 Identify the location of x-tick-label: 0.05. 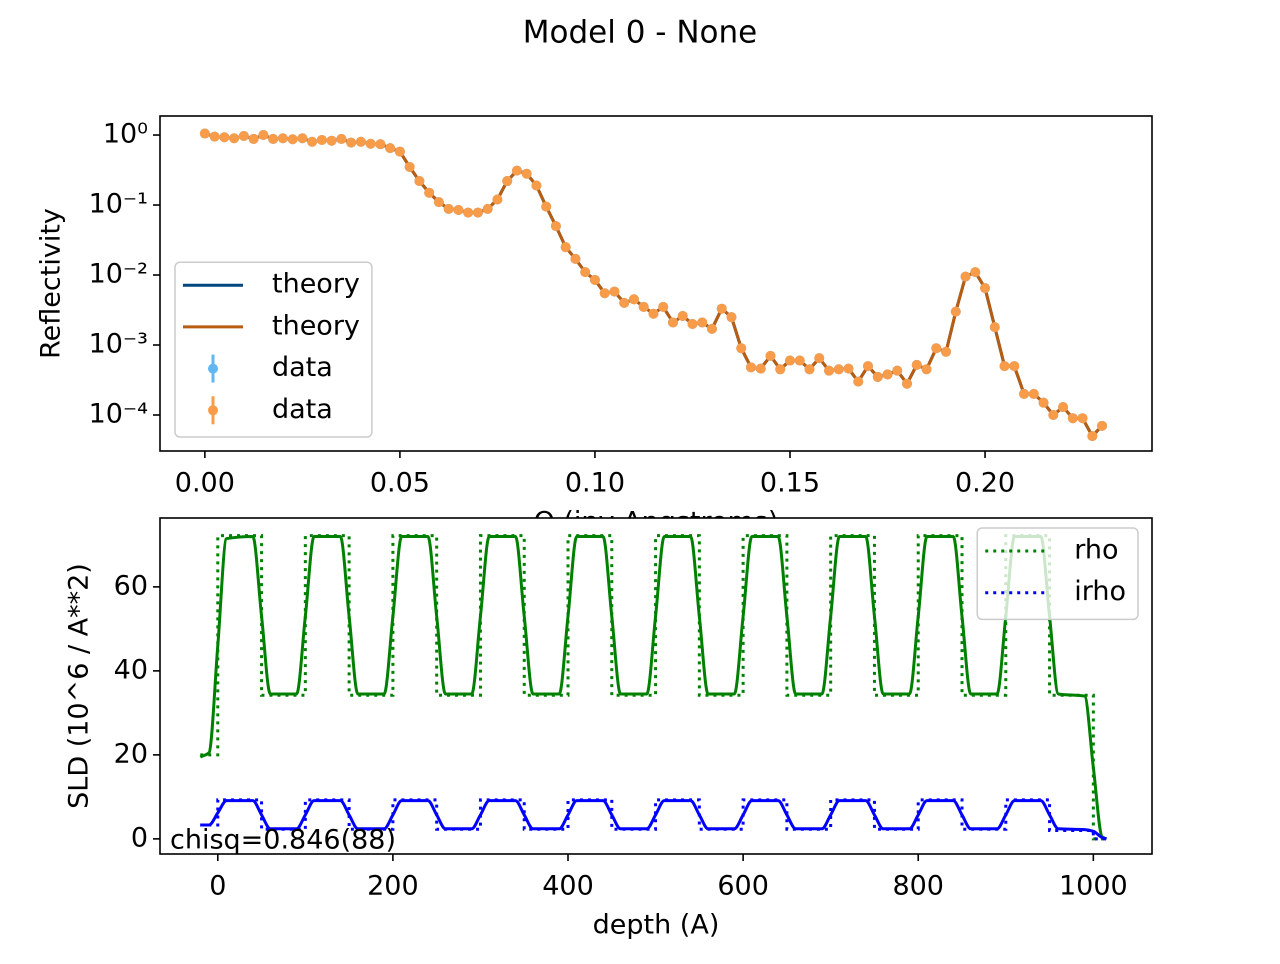
(400, 483).